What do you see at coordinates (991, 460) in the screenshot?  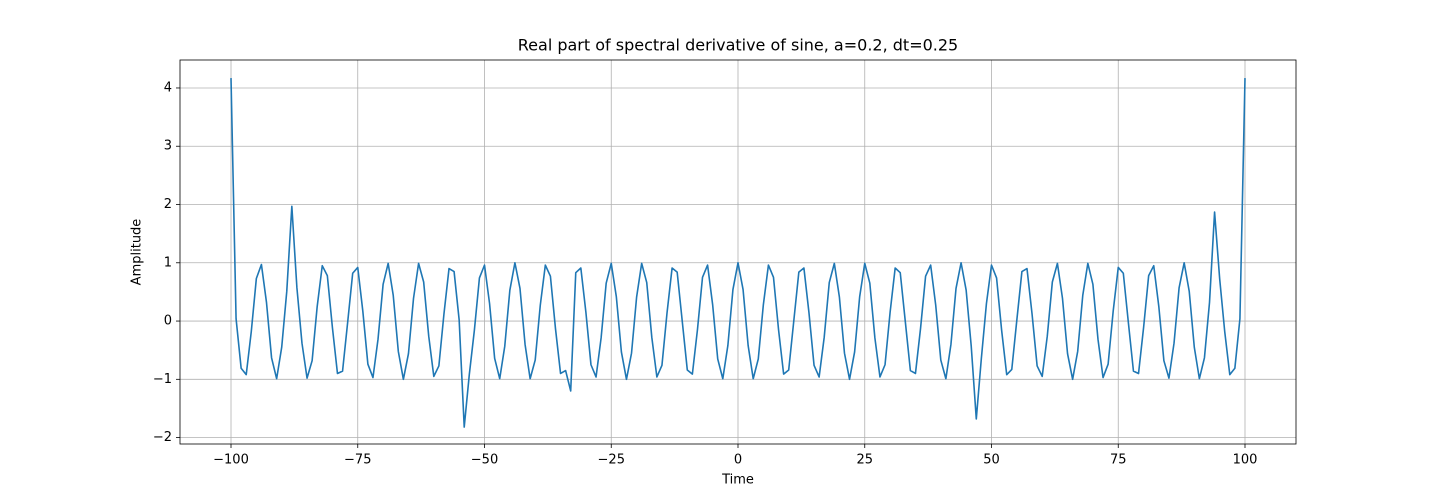 I see `x-tick-label: 50` at bounding box center [991, 460].